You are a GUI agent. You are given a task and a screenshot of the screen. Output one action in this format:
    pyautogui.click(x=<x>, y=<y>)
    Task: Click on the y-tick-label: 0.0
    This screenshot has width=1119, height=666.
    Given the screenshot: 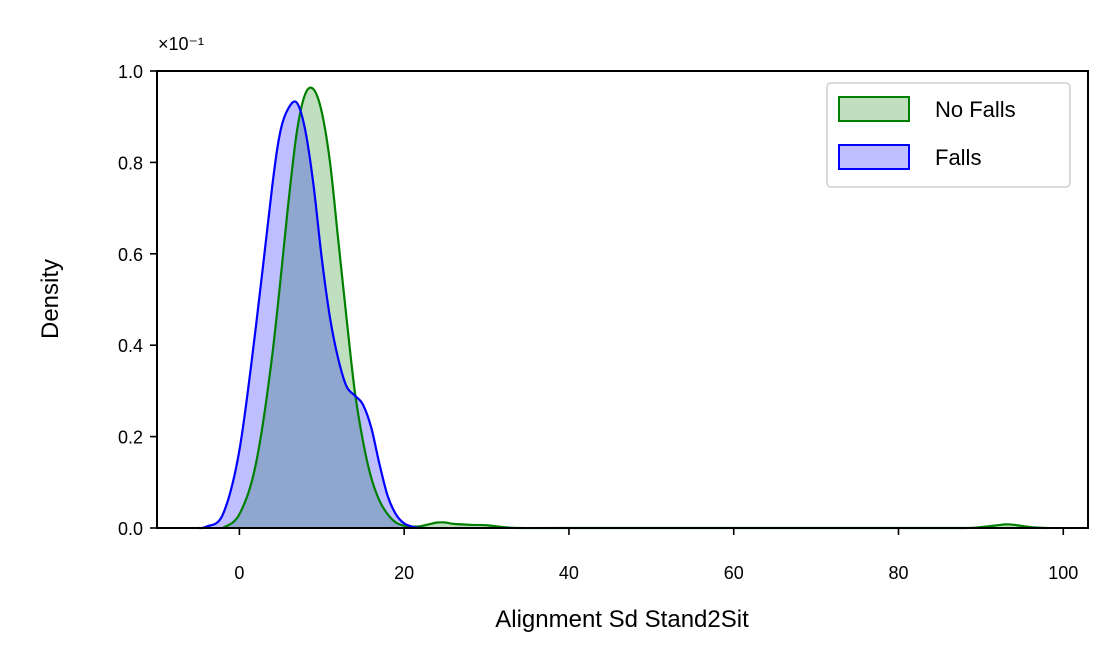 What is the action you would take?
    pyautogui.click(x=130, y=529)
    